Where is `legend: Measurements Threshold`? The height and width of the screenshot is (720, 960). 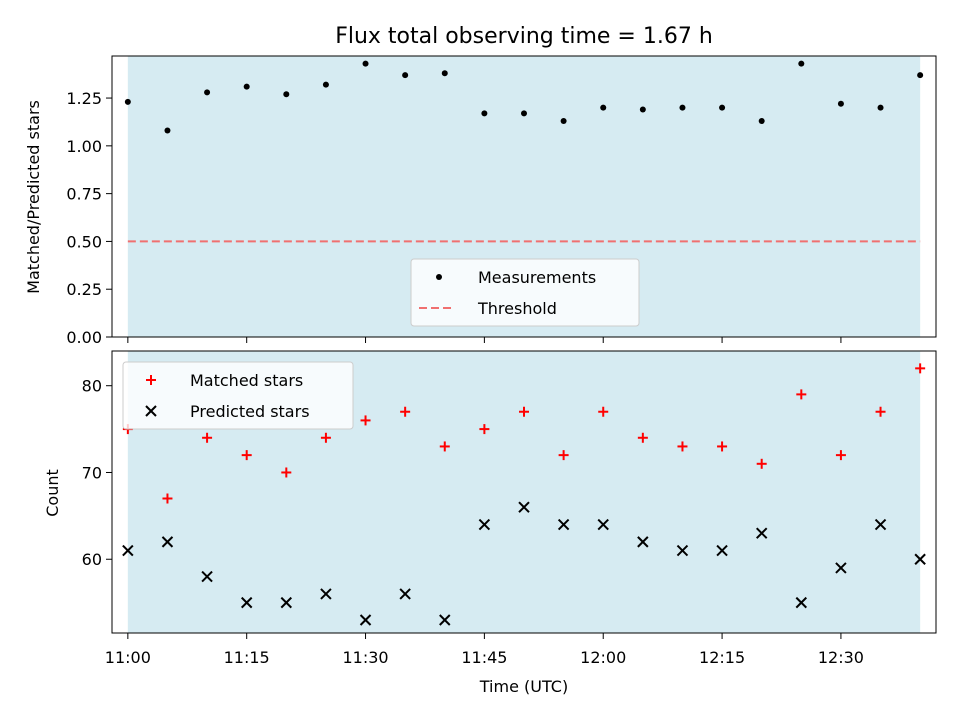
legend: Measurements Threshold is located at coordinates (525, 292).